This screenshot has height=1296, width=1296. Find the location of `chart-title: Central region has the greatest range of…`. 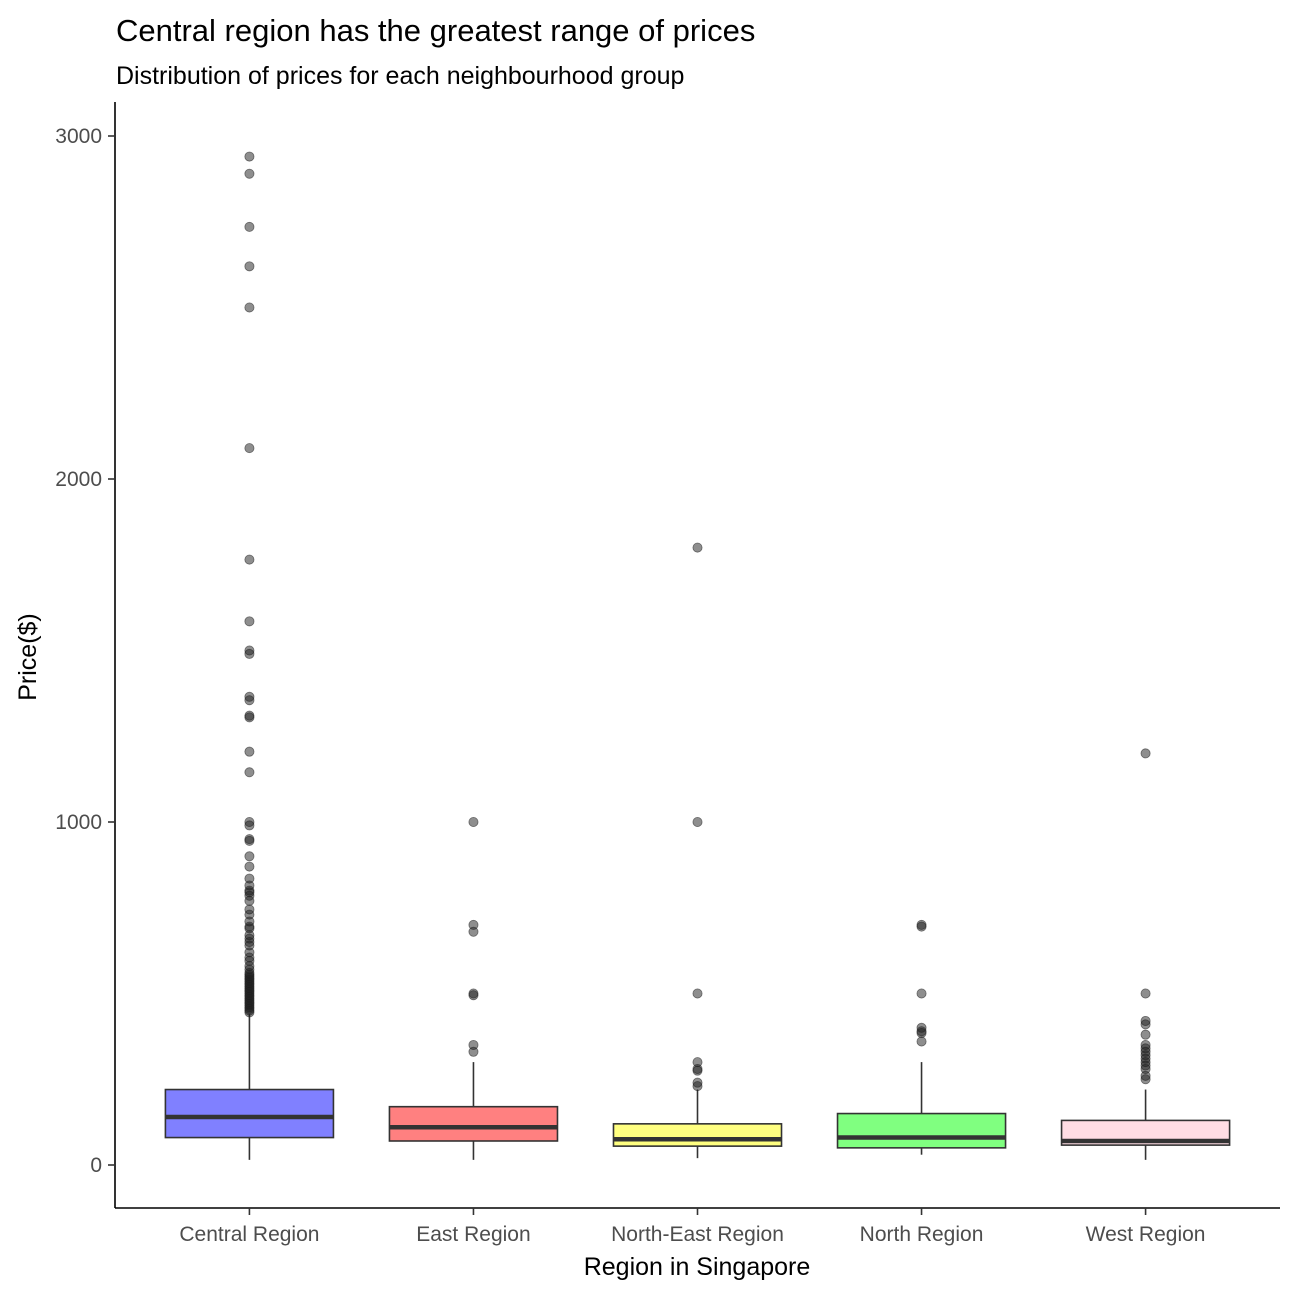

chart-title: Central region has the greatest range of… is located at coordinates (435, 30).